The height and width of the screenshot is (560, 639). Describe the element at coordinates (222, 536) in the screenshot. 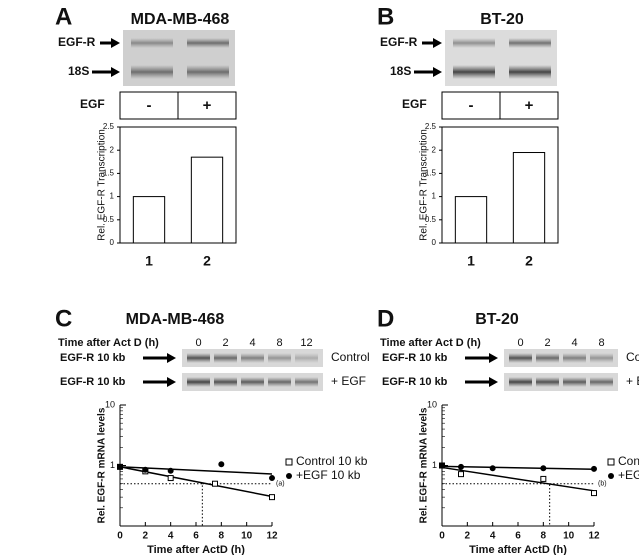

I see `x-tick-label: 8` at that location.